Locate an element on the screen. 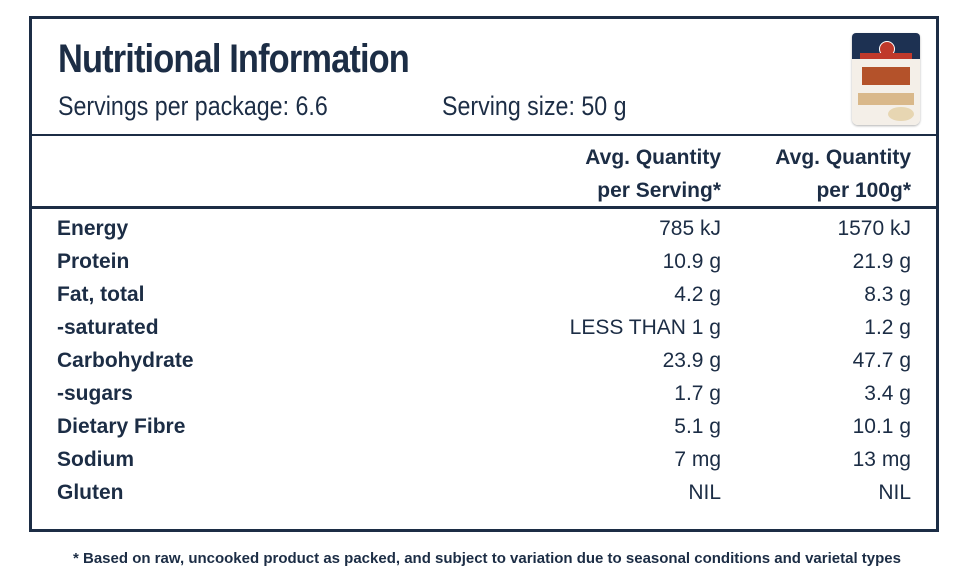  per-100g-value: 13 mg is located at coordinates (881, 459).